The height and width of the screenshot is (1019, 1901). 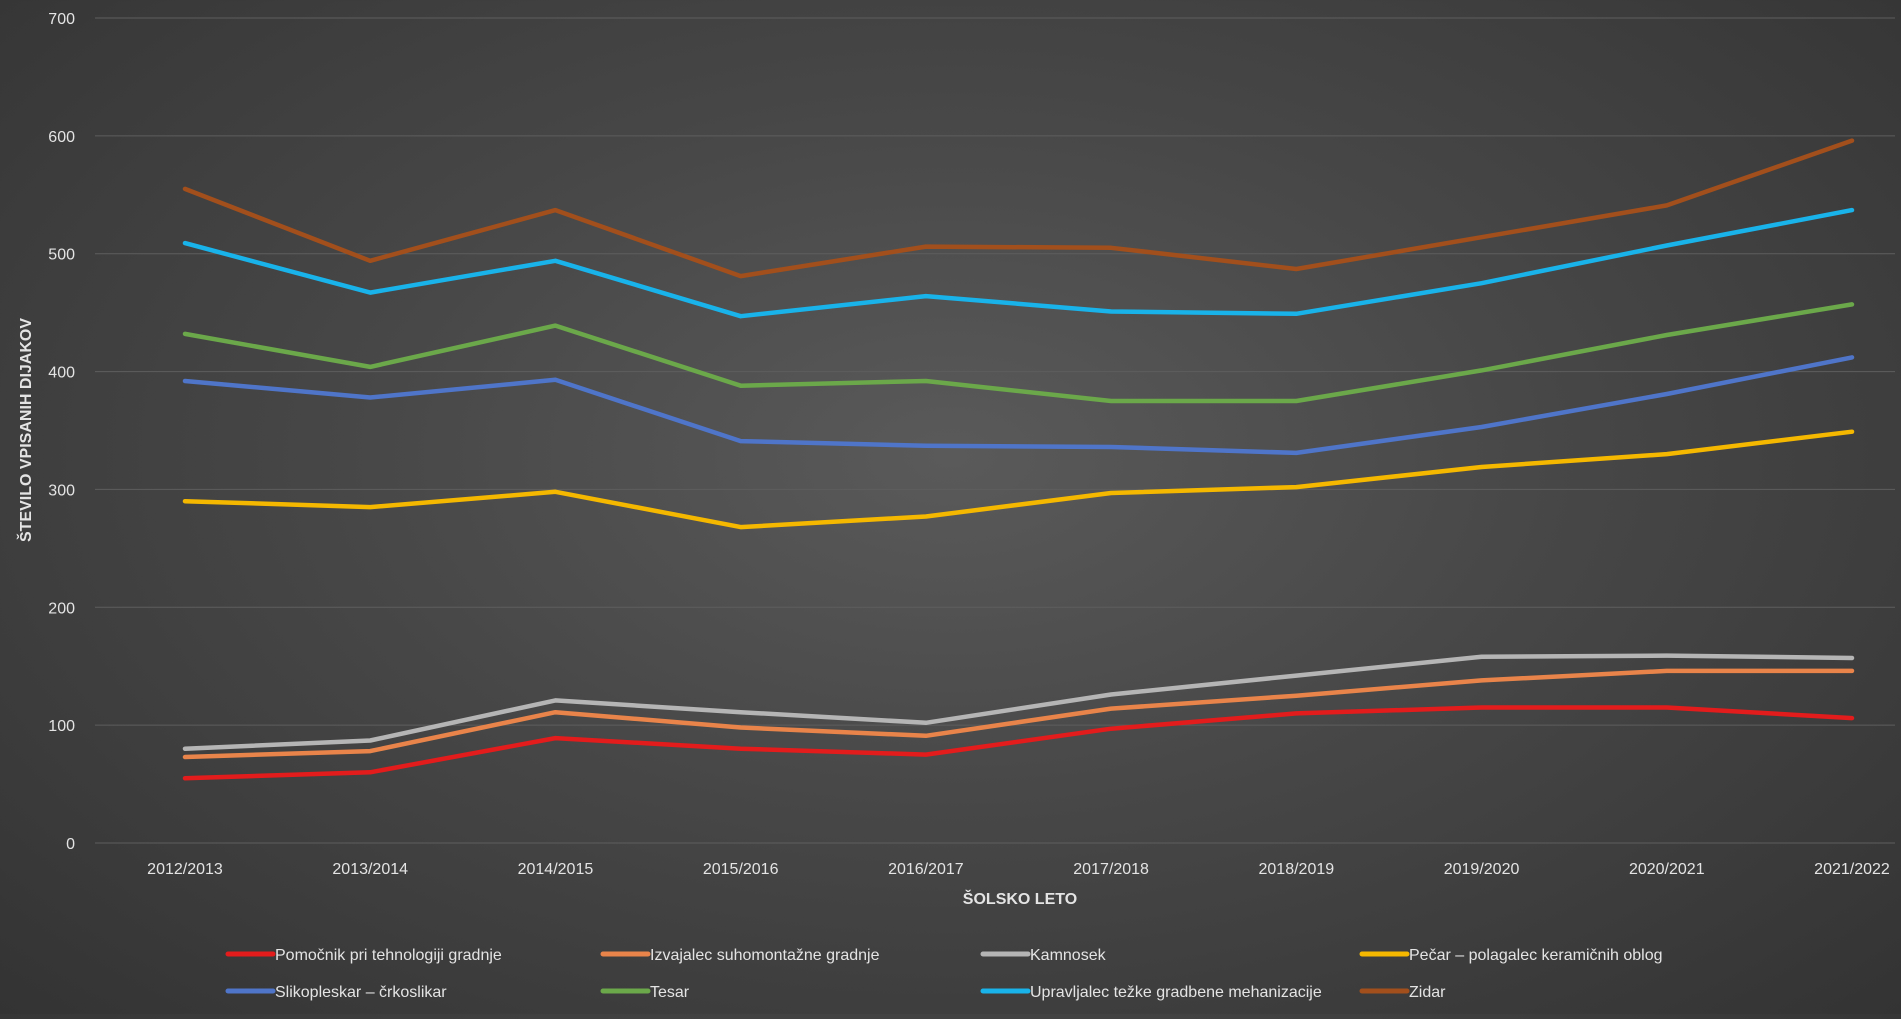 What do you see at coordinates (1111, 869) in the screenshot?
I see `x-tick-label: 2017/2018` at bounding box center [1111, 869].